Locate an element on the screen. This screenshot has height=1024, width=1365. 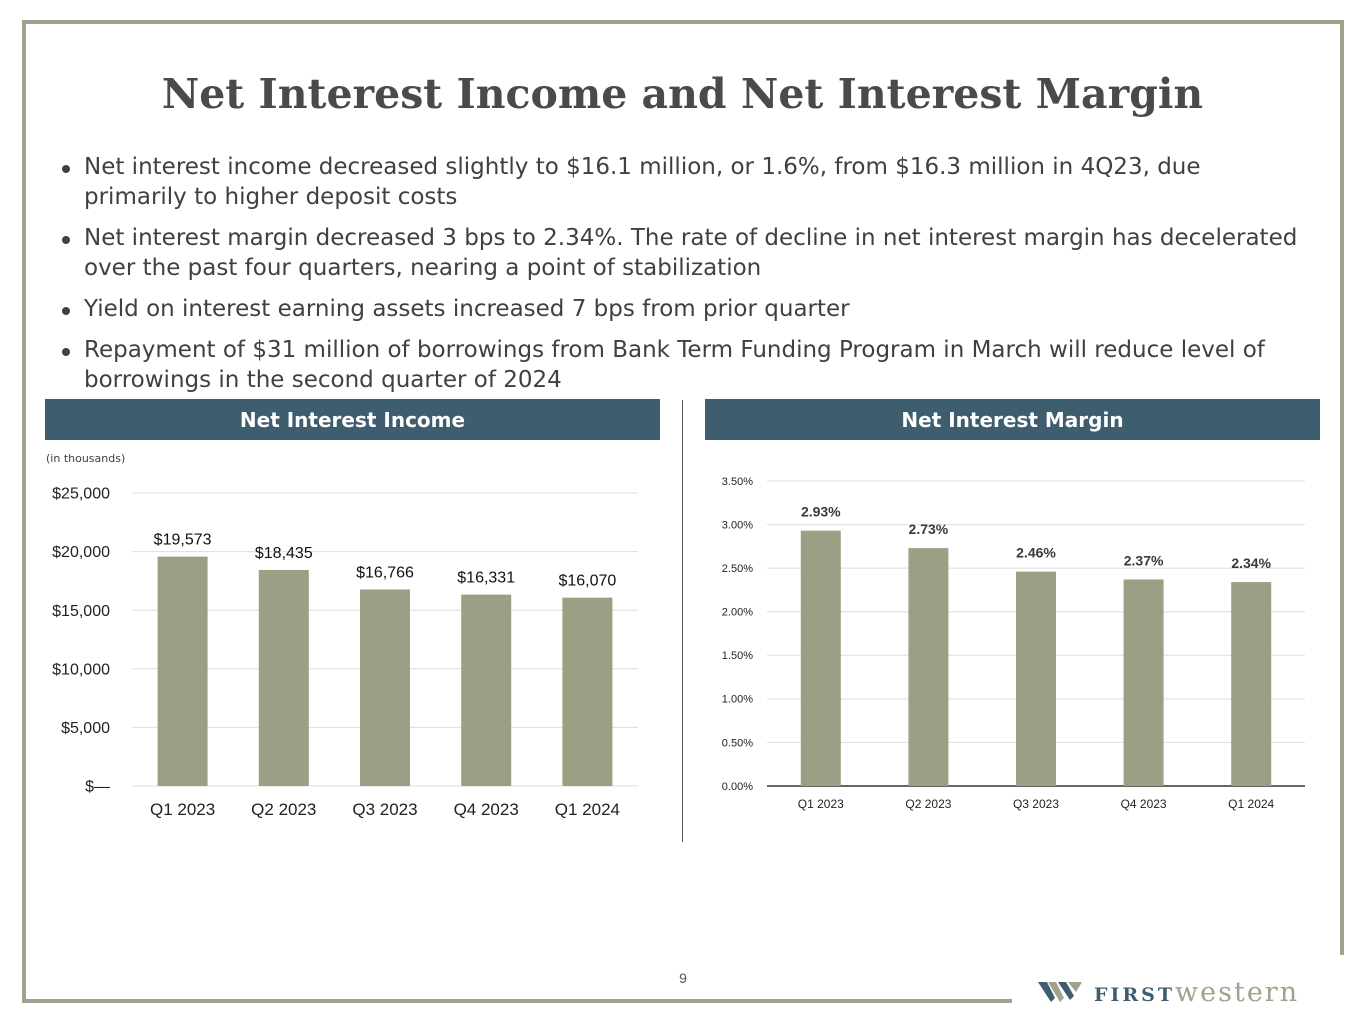
data-label: 2.37% is located at coordinates (1144, 560).